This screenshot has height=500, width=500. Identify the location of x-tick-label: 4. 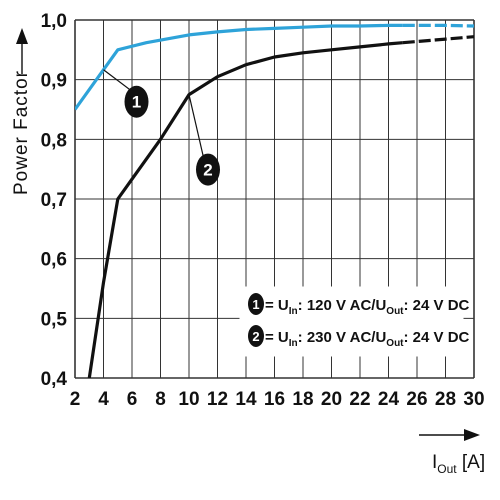
(103, 399).